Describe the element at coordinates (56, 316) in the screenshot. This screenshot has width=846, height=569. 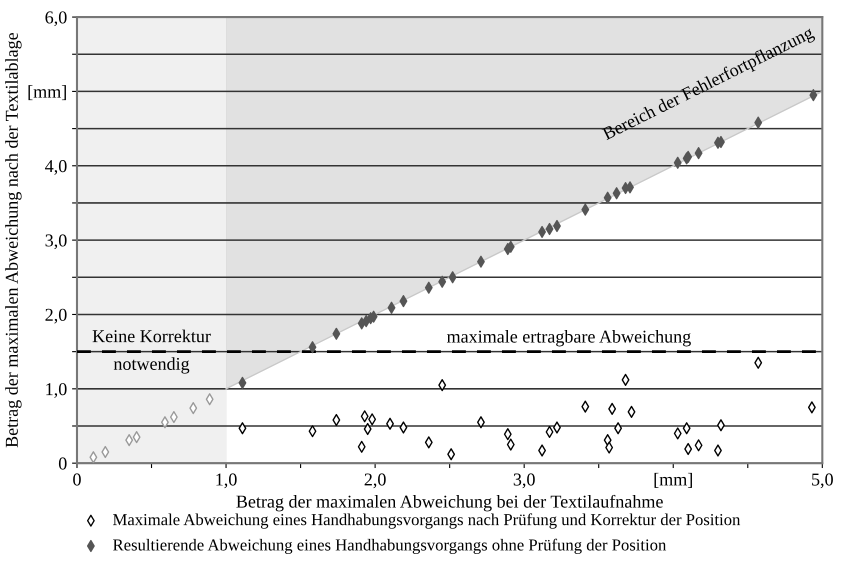
I see `y-tick-label: 2,0` at that location.